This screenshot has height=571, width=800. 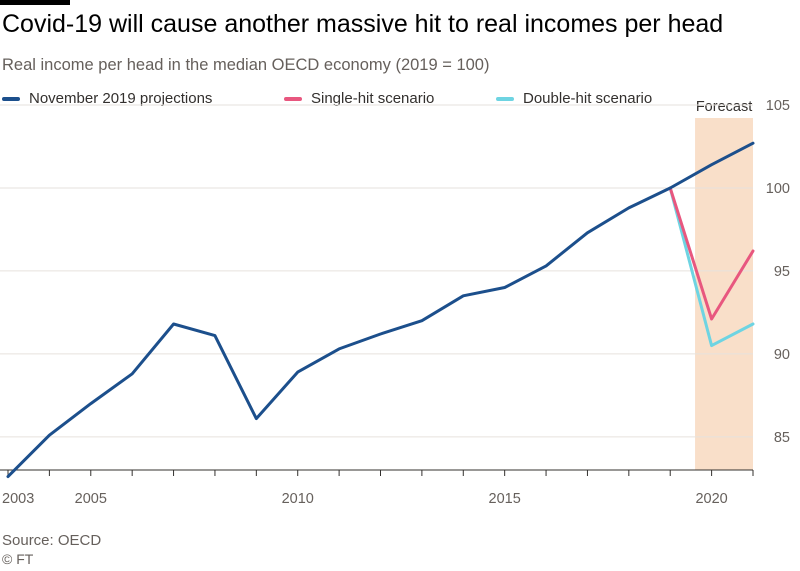 What do you see at coordinates (121, 98) in the screenshot?
I see `legend-label-projections: November 2019 projections` at bounding box center [121, 98].